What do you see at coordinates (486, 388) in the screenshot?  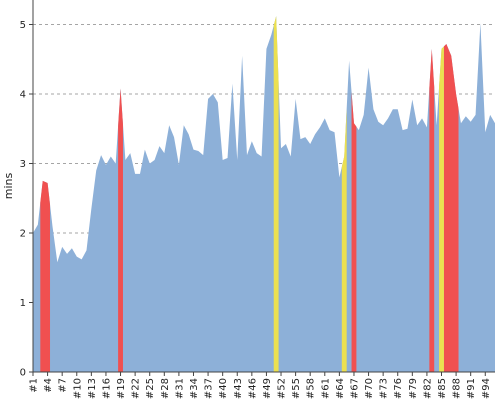 I see `x-tick-label: #94` at bounding box center [486, 388].